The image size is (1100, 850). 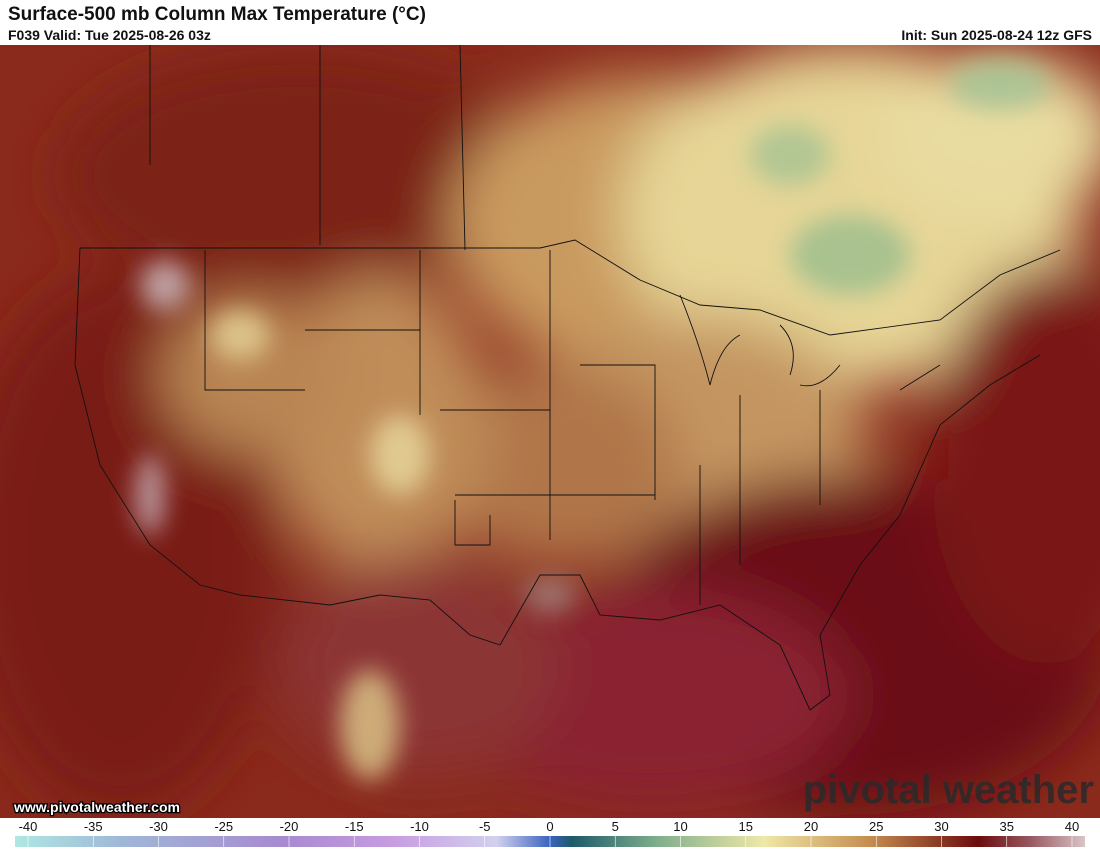 I want to click on colorbar-tick-label: -40, so click(x=28, y=826).